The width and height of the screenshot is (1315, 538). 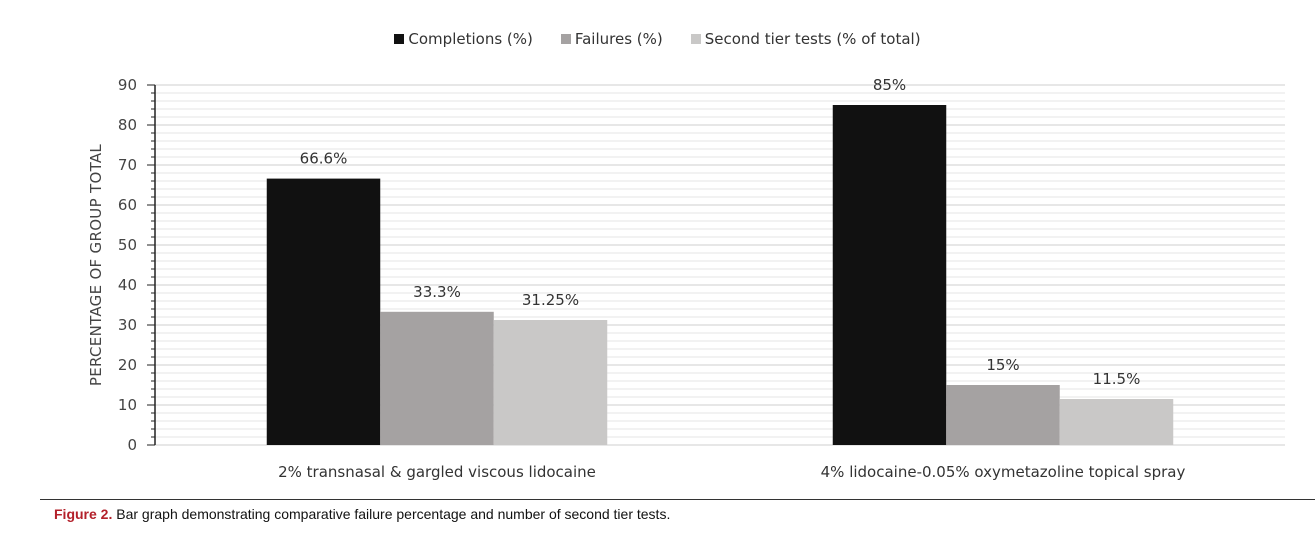 What do you see at coordinates (812, 39) in the screenshot?
I see `legend-label-second-tier: Second tier tests (% of total)` at bounding box center [812, 39].